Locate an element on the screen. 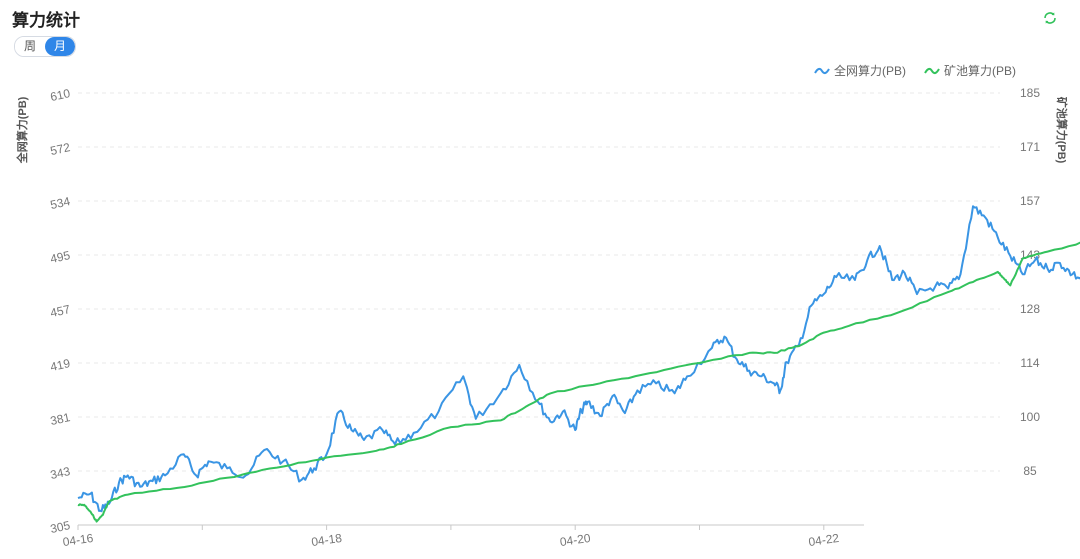  right-tick-label: 85 is located at coordinates (1030, 471).